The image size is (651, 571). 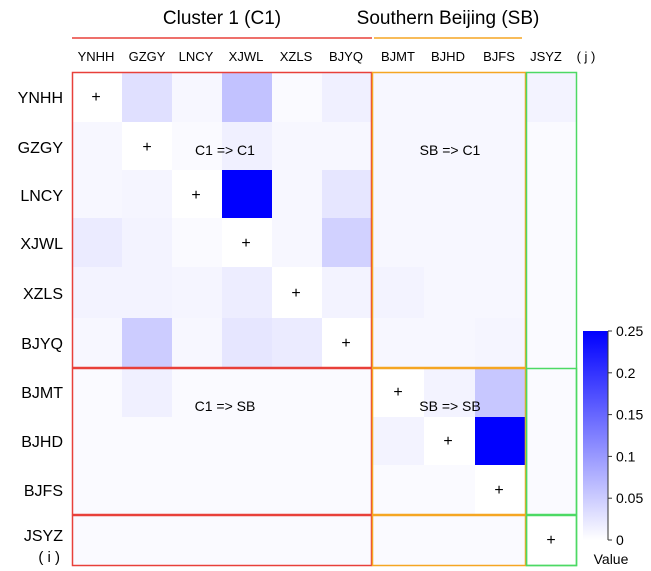 I want to click on row-label: BJFS, so click(x=43, y=491).